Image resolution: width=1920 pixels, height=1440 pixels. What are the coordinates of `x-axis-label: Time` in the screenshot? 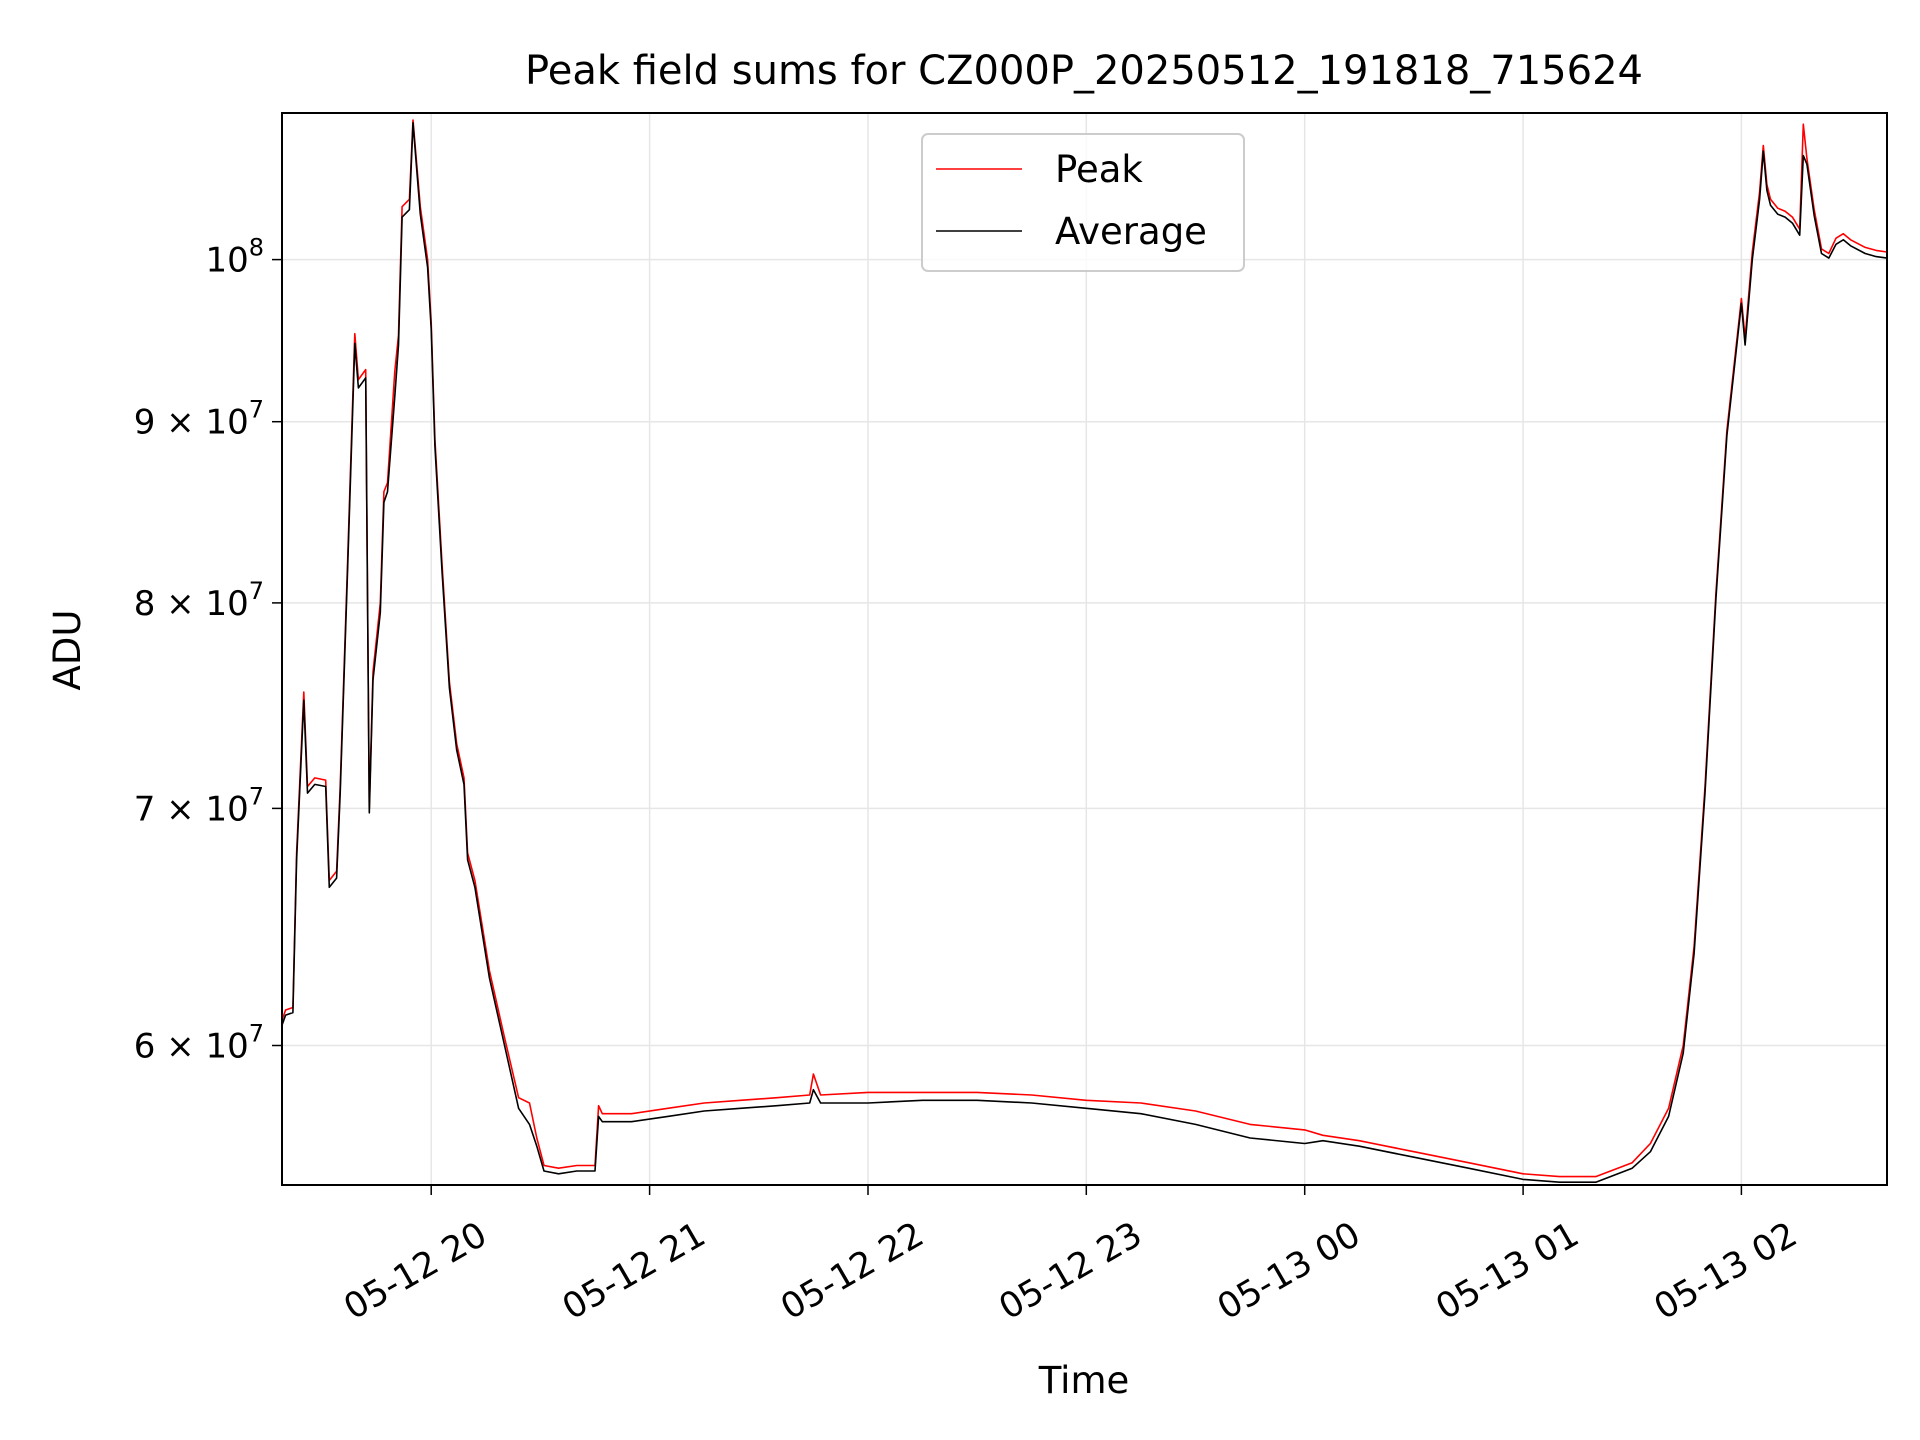 It's located at (1084, 1380).